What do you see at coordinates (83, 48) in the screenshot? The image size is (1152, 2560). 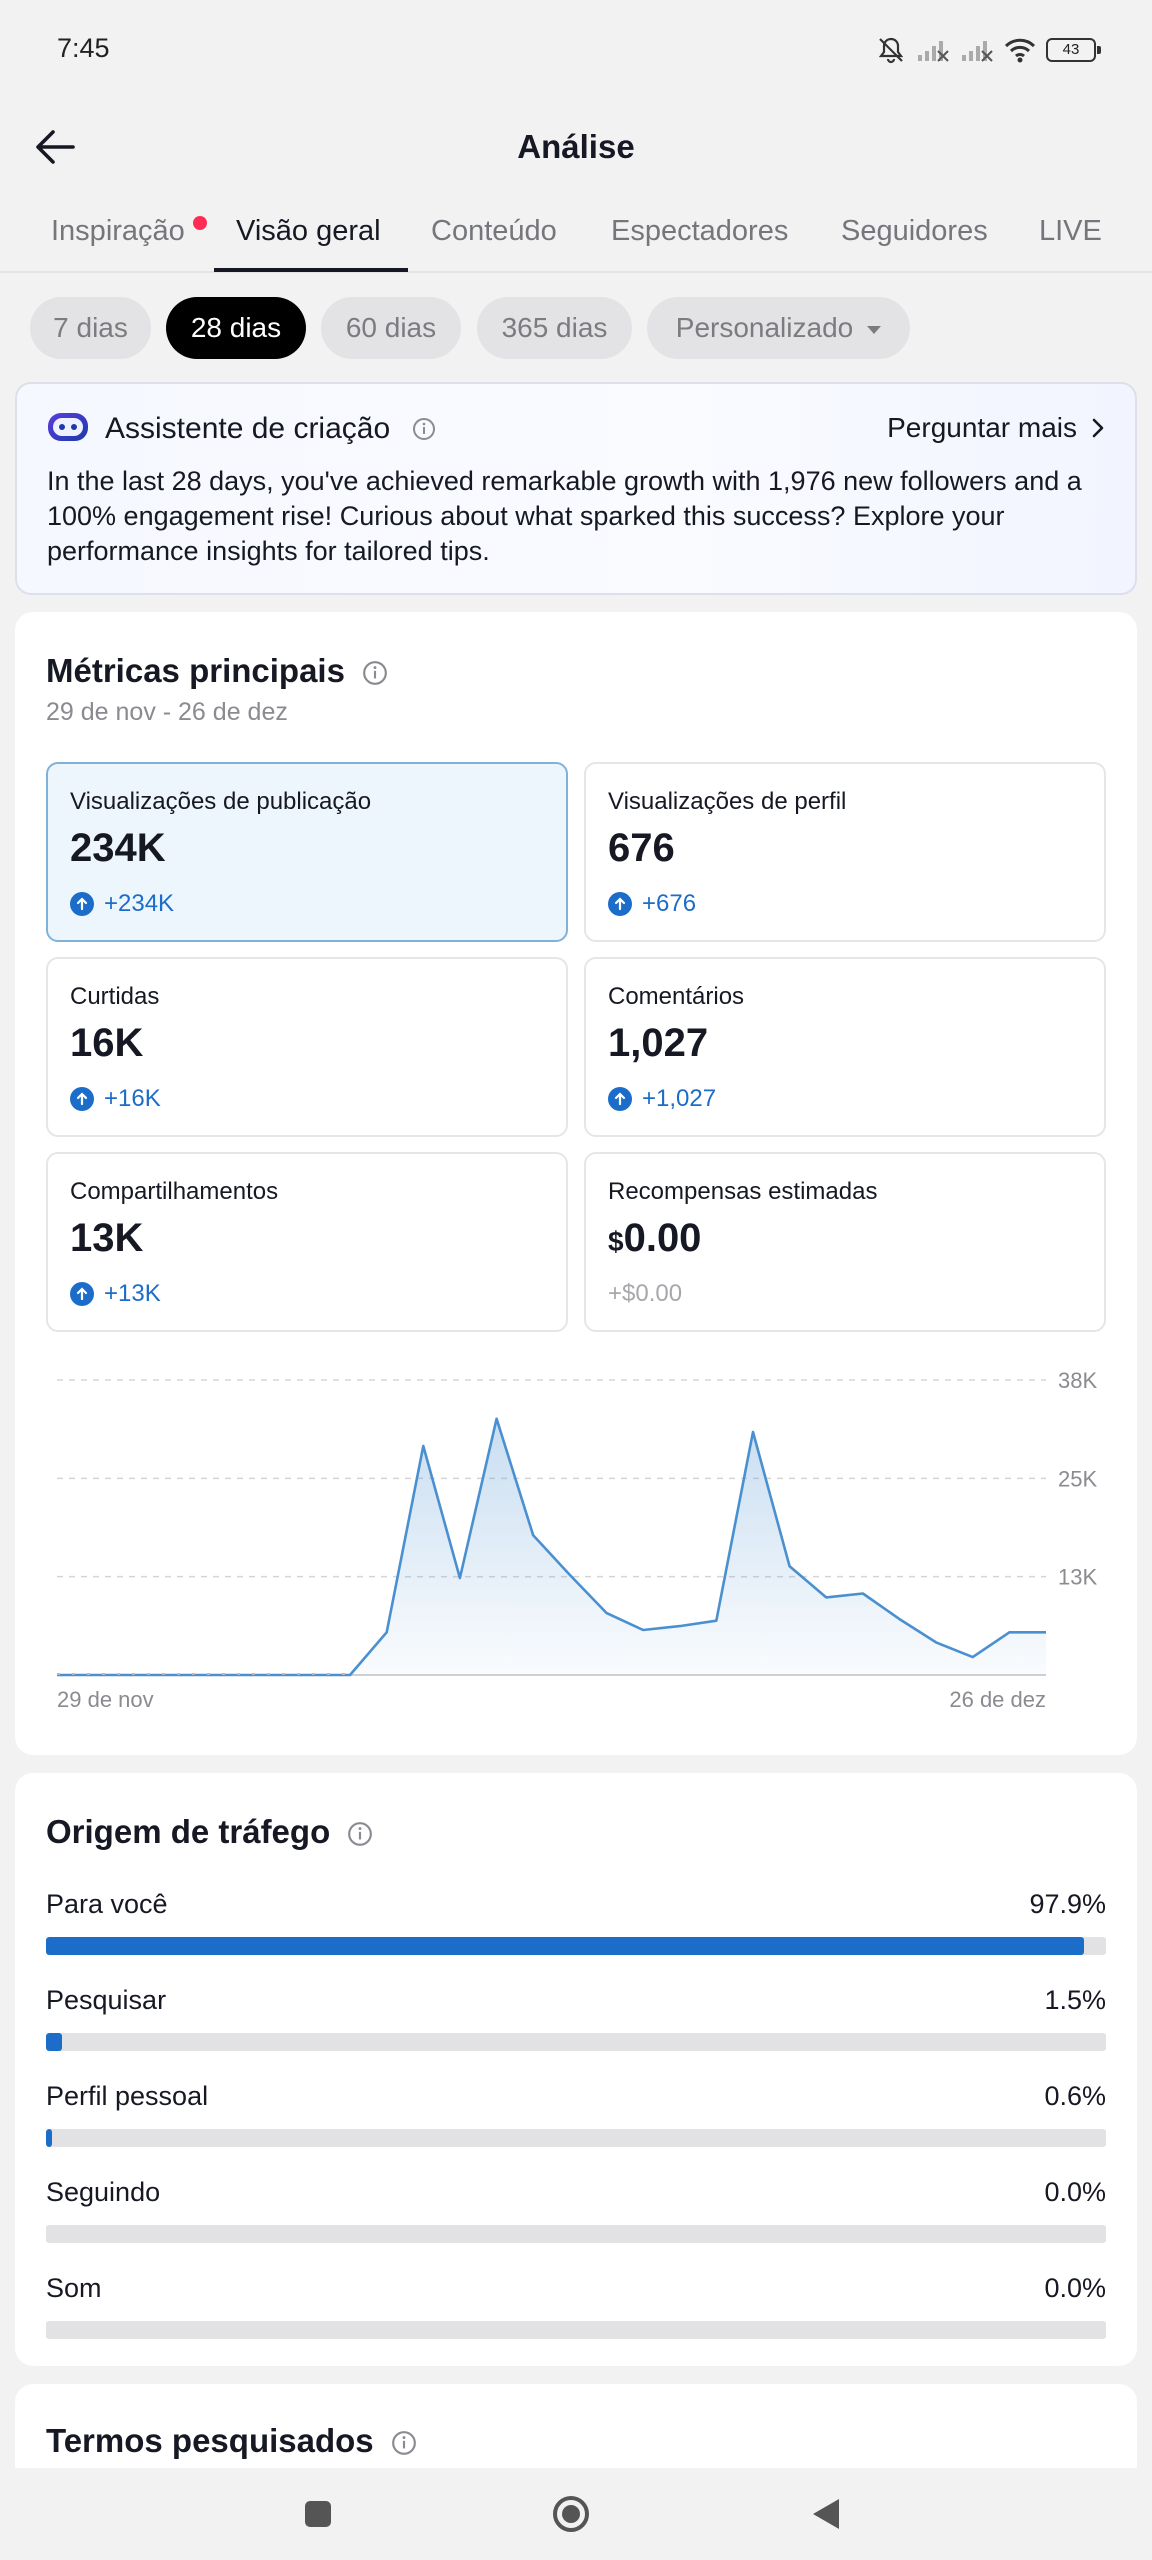 I see `status-time: 7:45` at bounding box center [83, 48].